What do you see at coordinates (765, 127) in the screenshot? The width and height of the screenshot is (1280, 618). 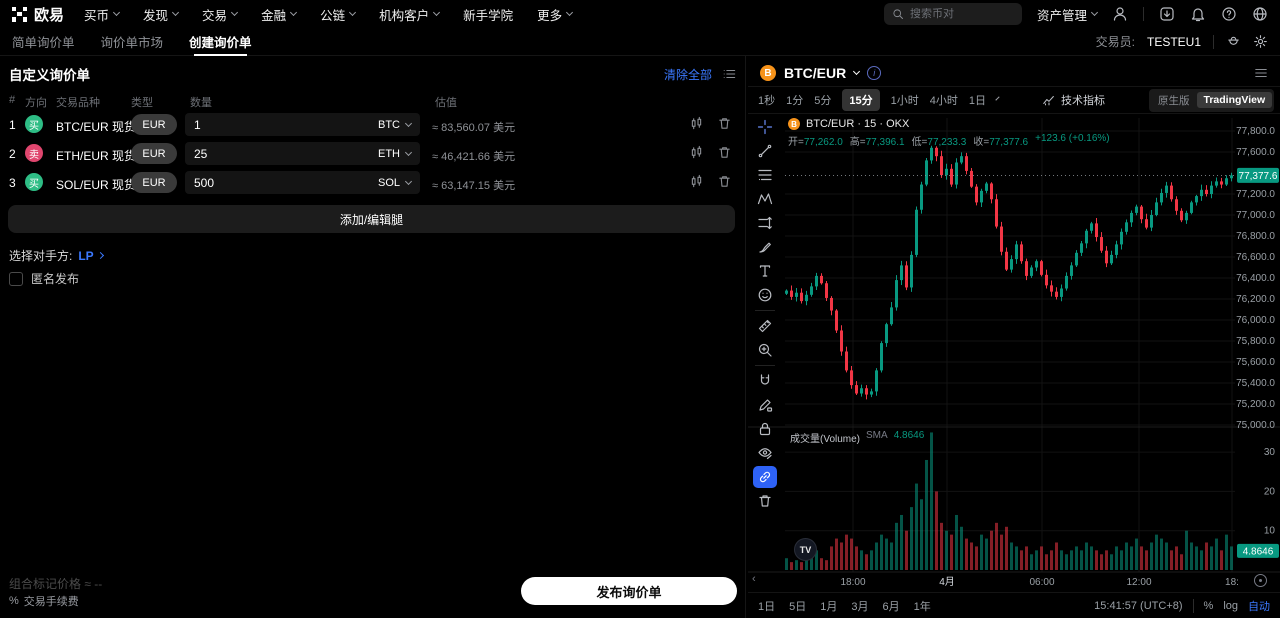 I see `crosshair-tool-icon` at bounding box center [765, 127].